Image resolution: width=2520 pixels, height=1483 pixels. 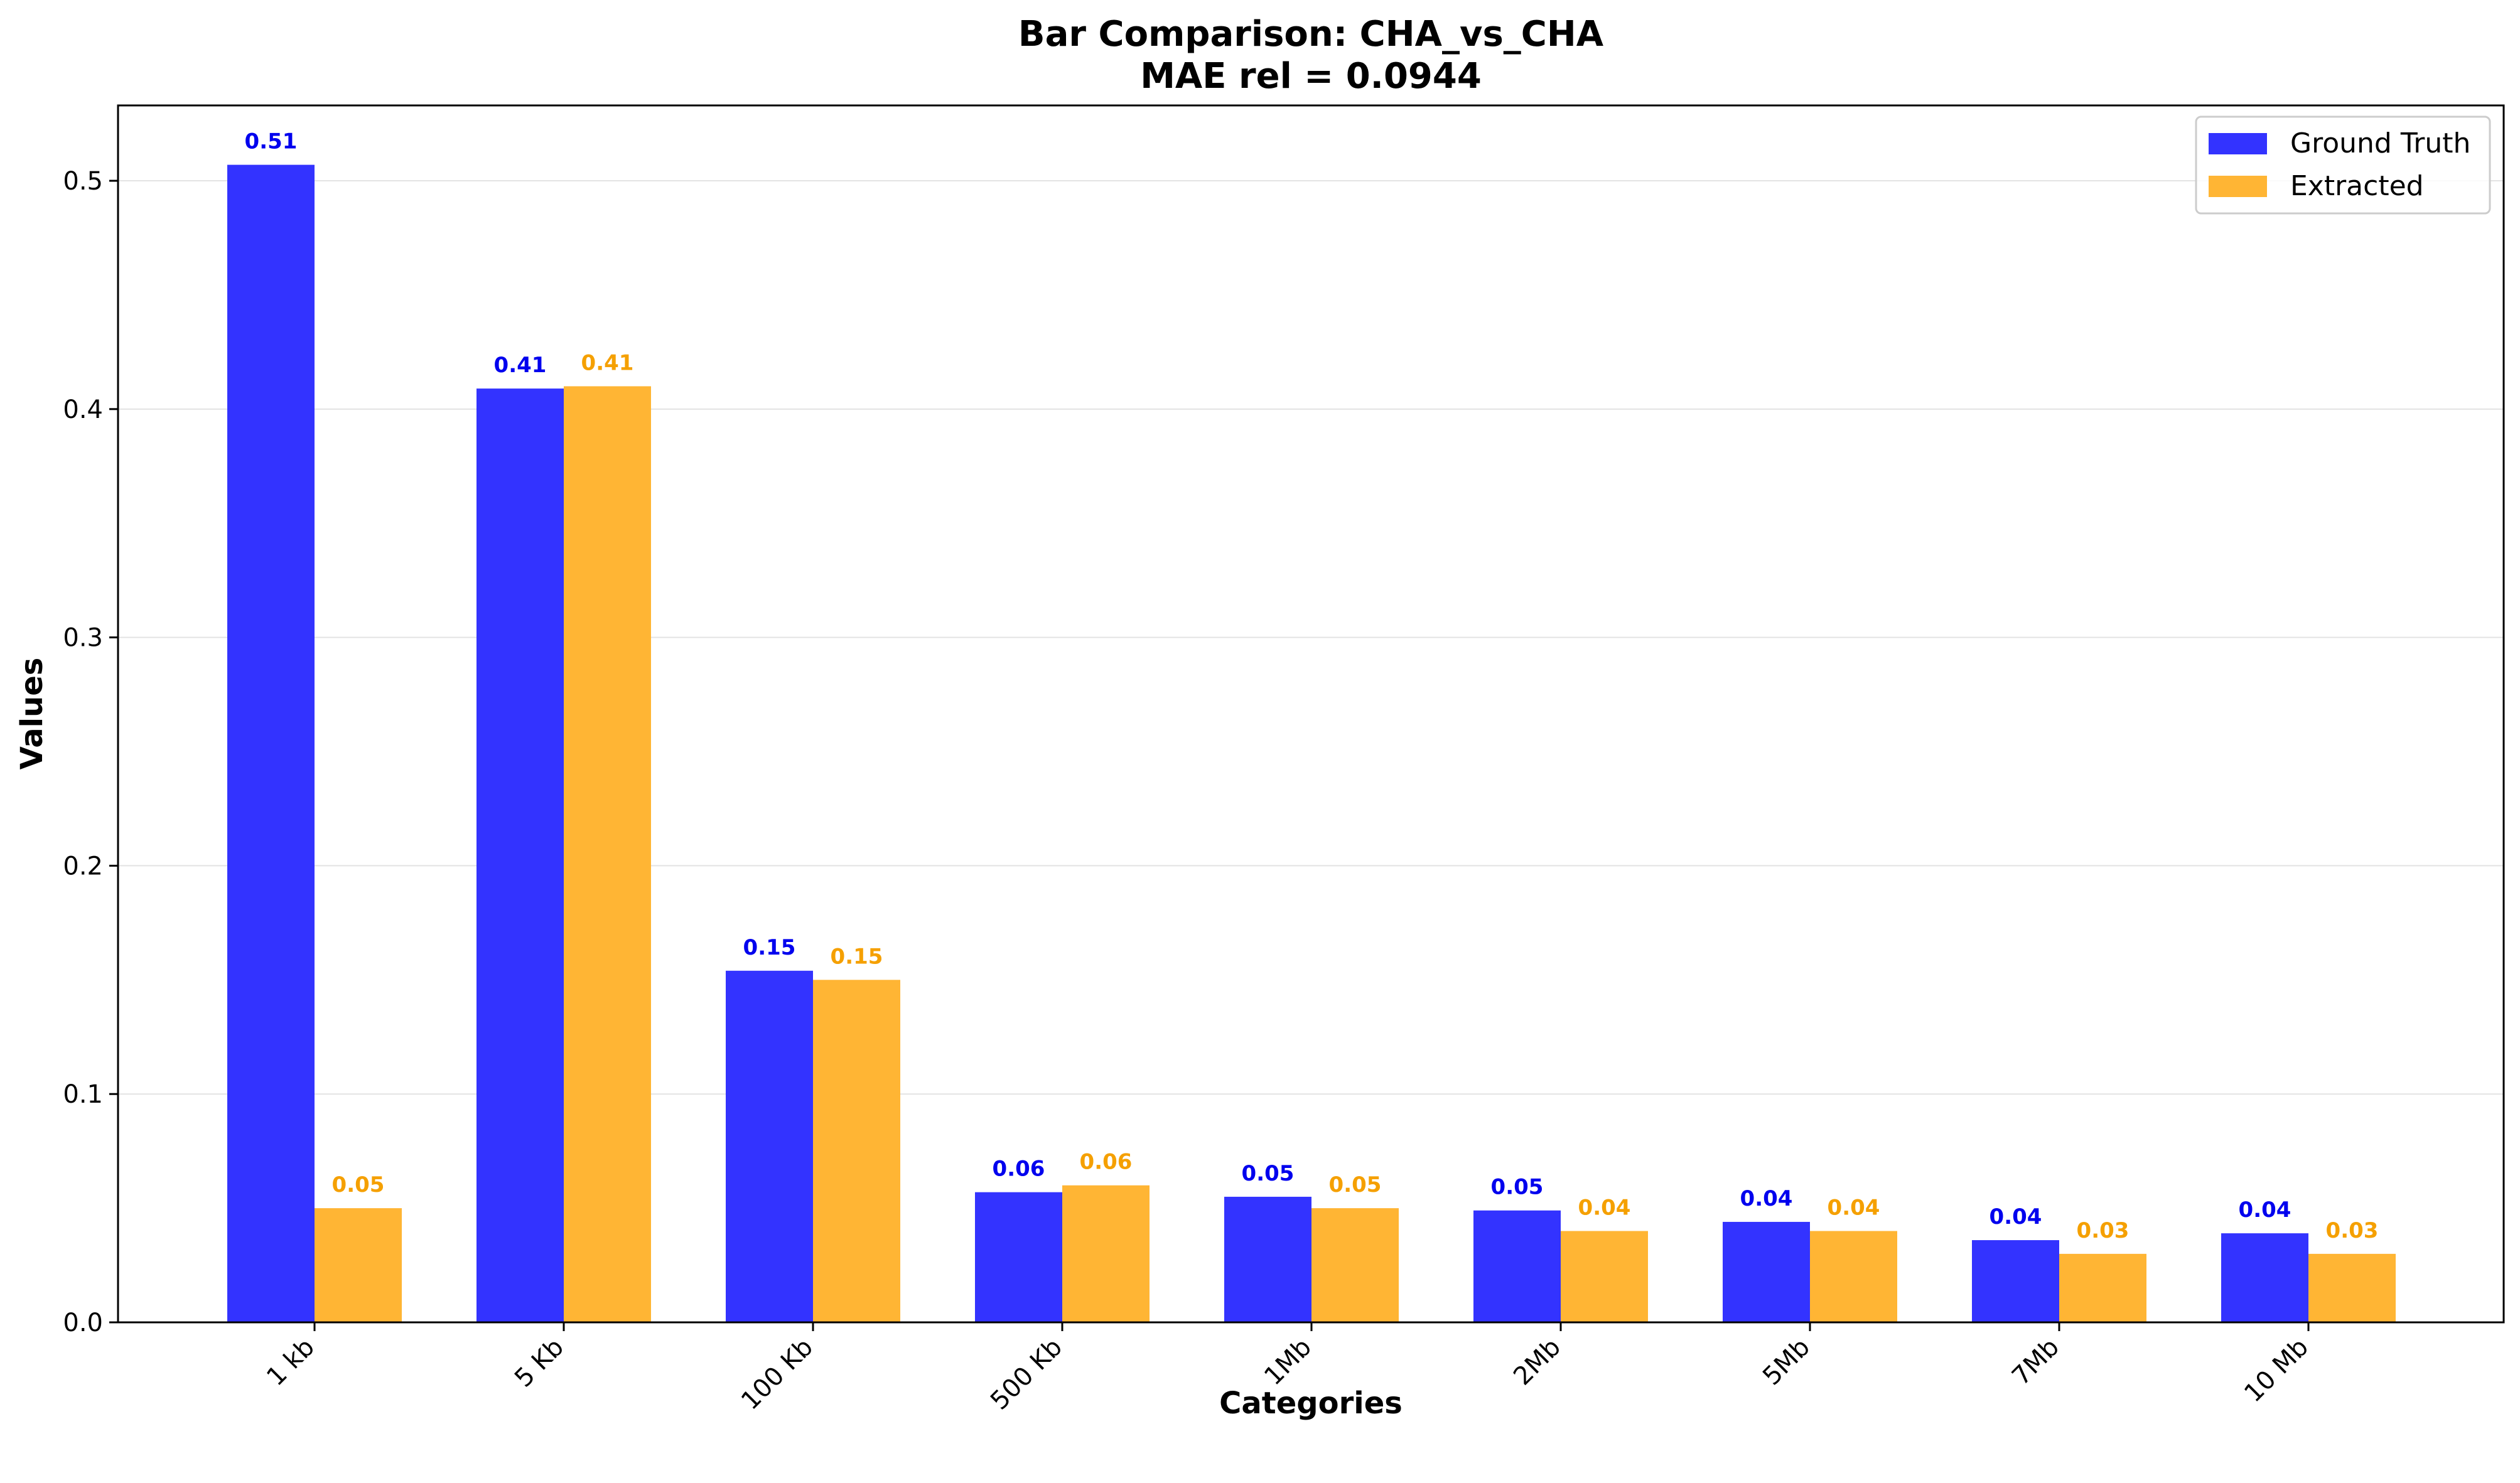 What do you see at coordinates (32, 714) in the screenshot?
I see `y-axis-label: Values` at bounding box center [32, 714].